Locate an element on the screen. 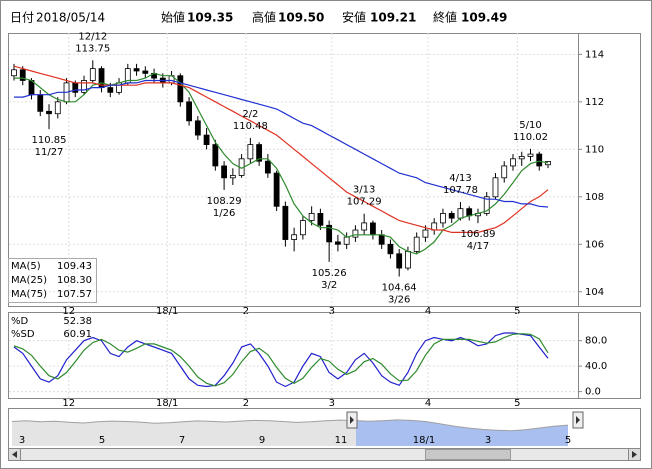 The height and width of the screenshot is (469, 652). annotation: 3/26 is located at coordinates (399, 300).